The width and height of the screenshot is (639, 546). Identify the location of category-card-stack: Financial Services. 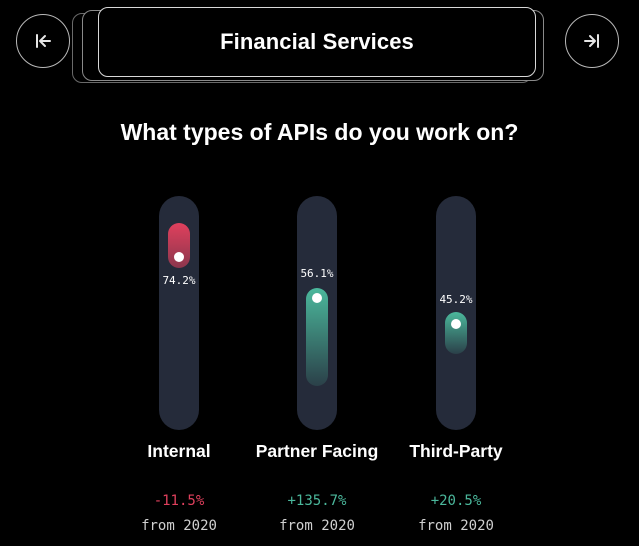
(310, 47).